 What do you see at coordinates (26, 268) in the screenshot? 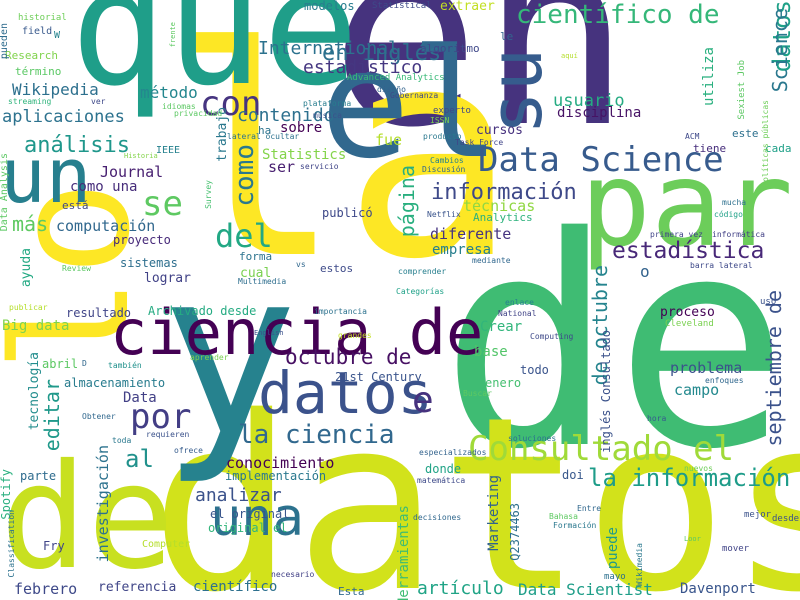
I see `word-cloud-term: ayuda` at bounding box center [26, 268].